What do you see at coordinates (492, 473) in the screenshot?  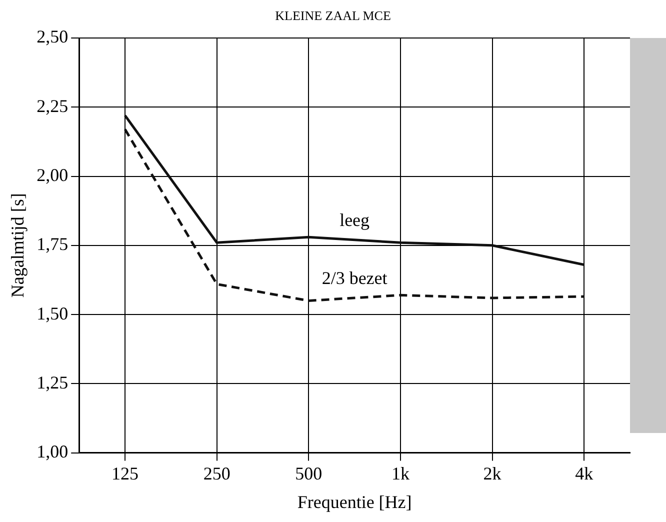 I see `x-tick-label: 2k` at bounding box center [492, 473].